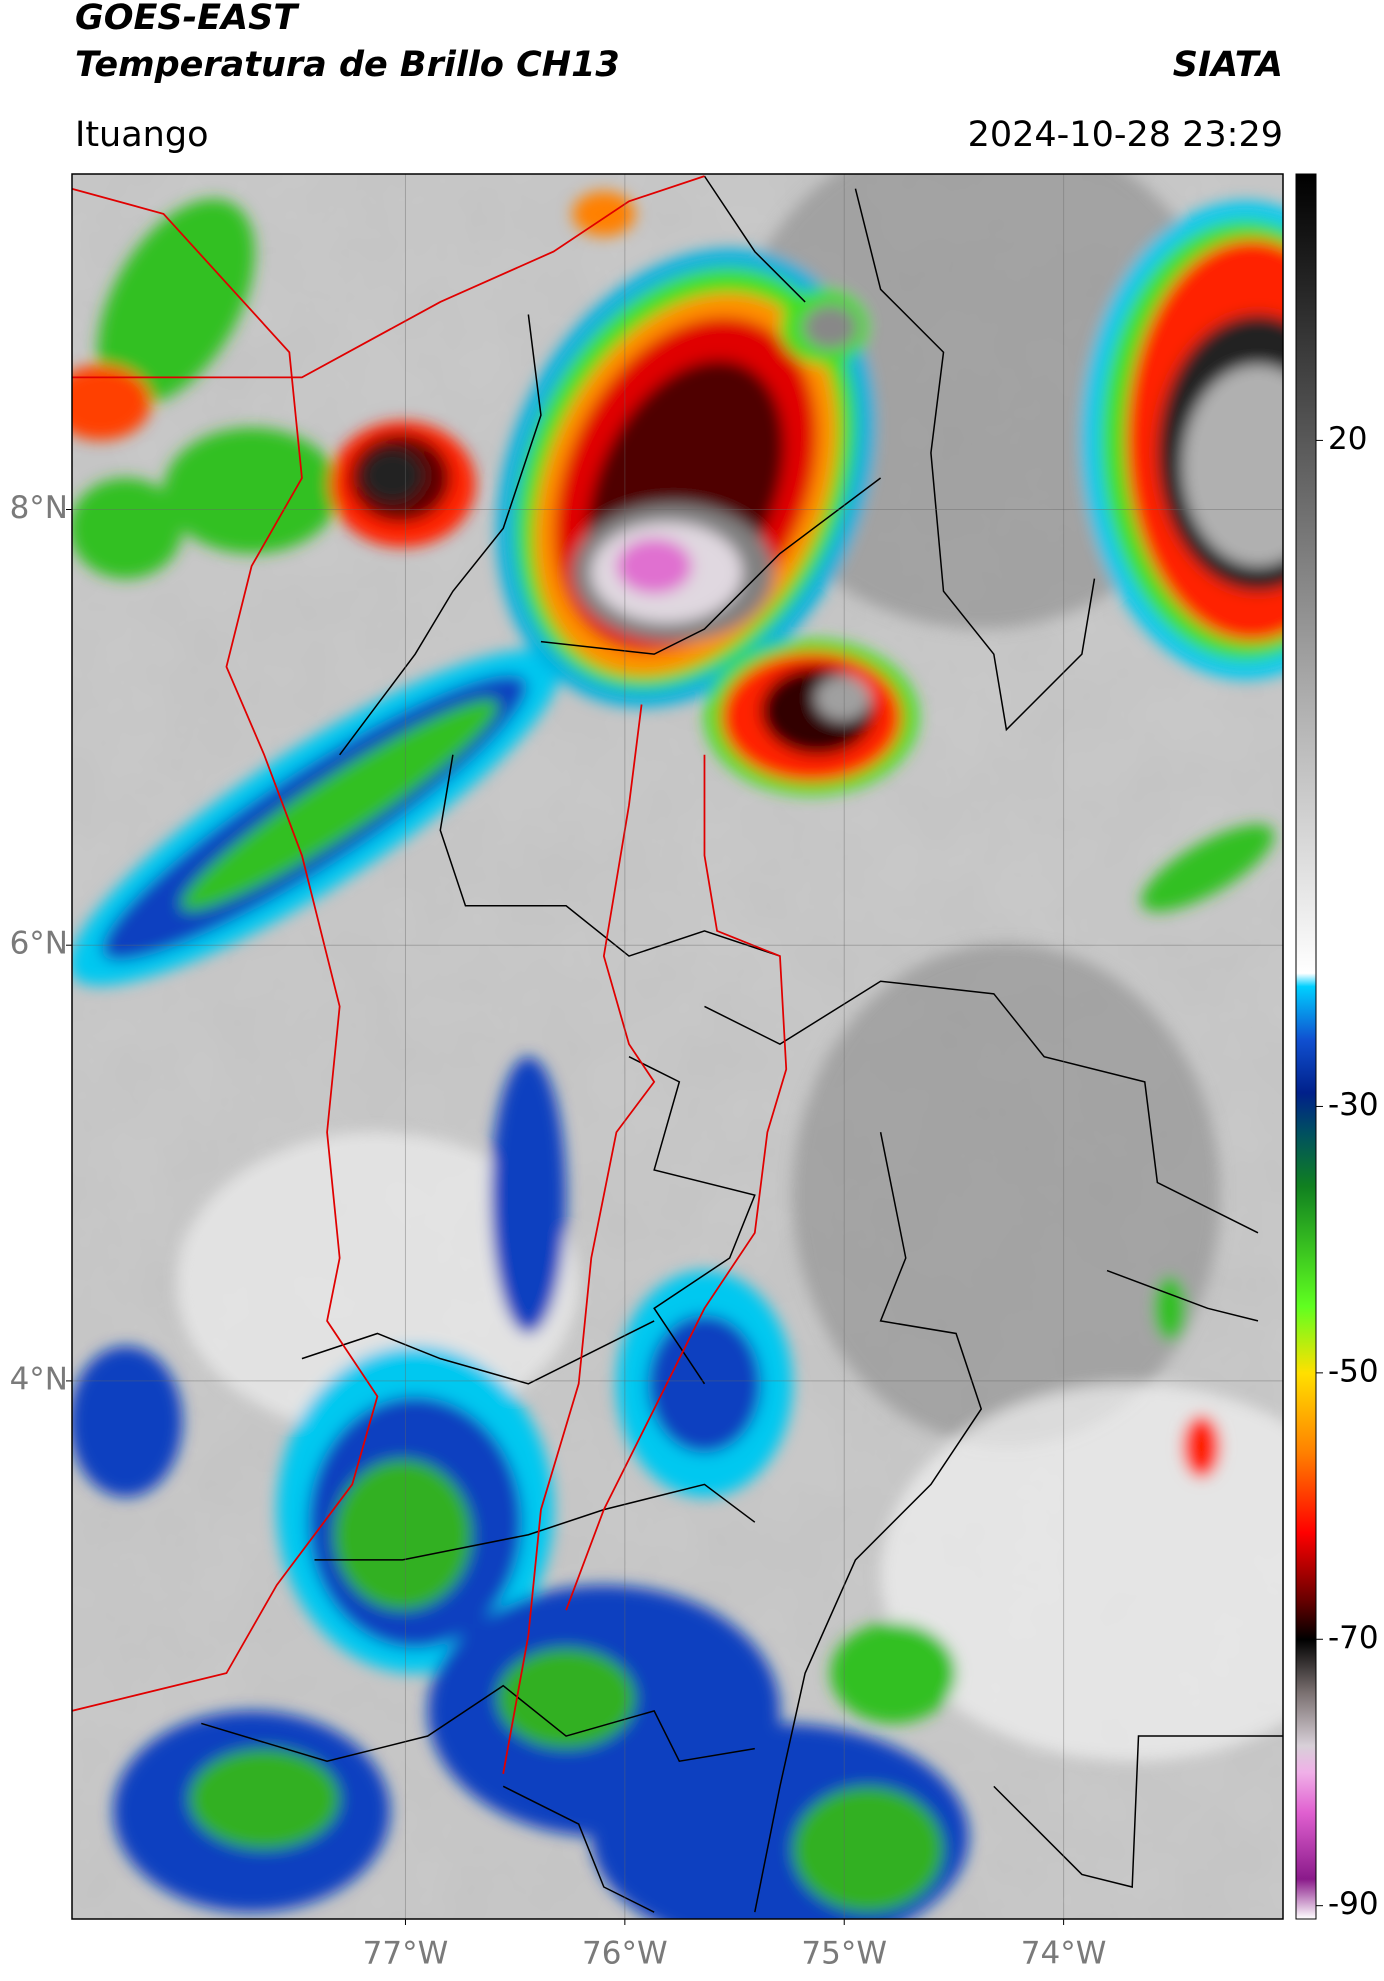  What do you see at coordinates (1353, 1904) in the screenshot?
I see `colorbar-tick-label: -90` at bounding box center [1353, 1904].